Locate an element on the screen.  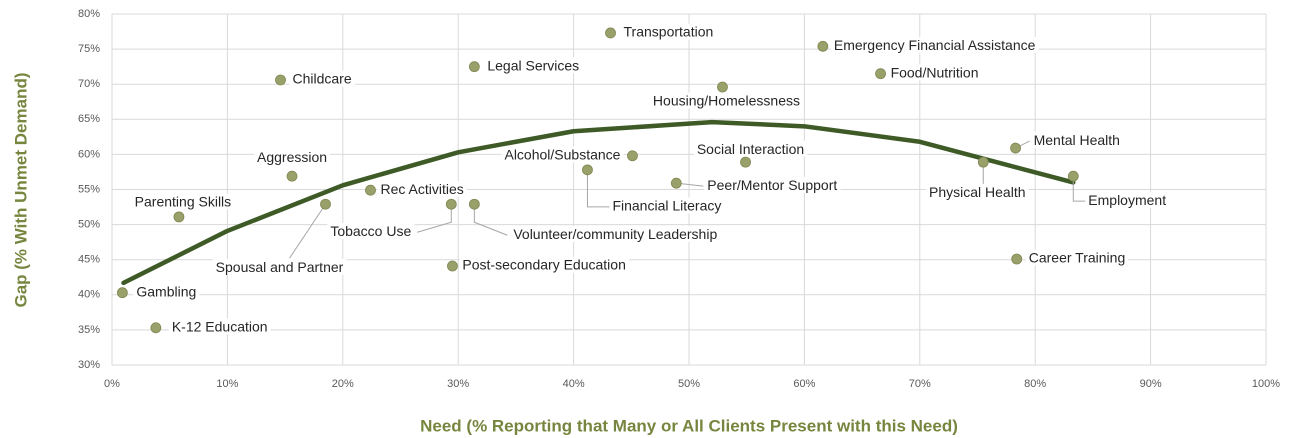
point-label: Employment is located at coordinates (1127, 200).